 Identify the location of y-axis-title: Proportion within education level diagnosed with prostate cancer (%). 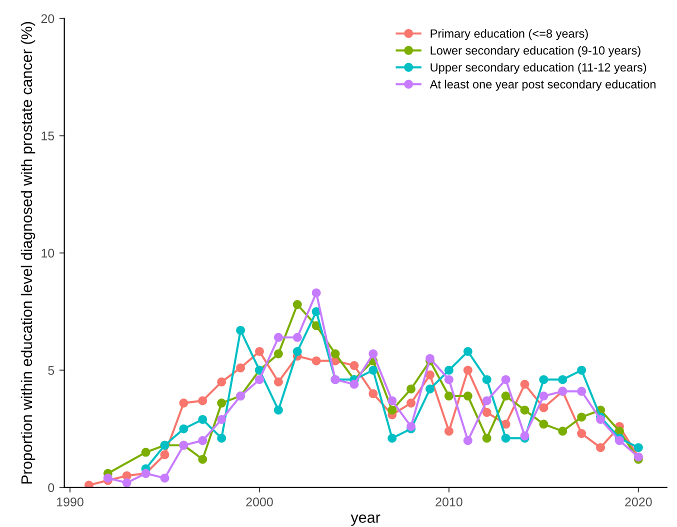
(28, 253).